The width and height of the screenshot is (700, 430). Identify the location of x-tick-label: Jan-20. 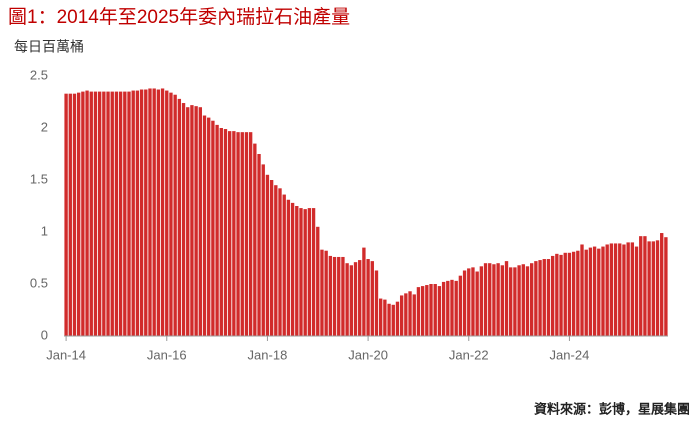
(368, 354).